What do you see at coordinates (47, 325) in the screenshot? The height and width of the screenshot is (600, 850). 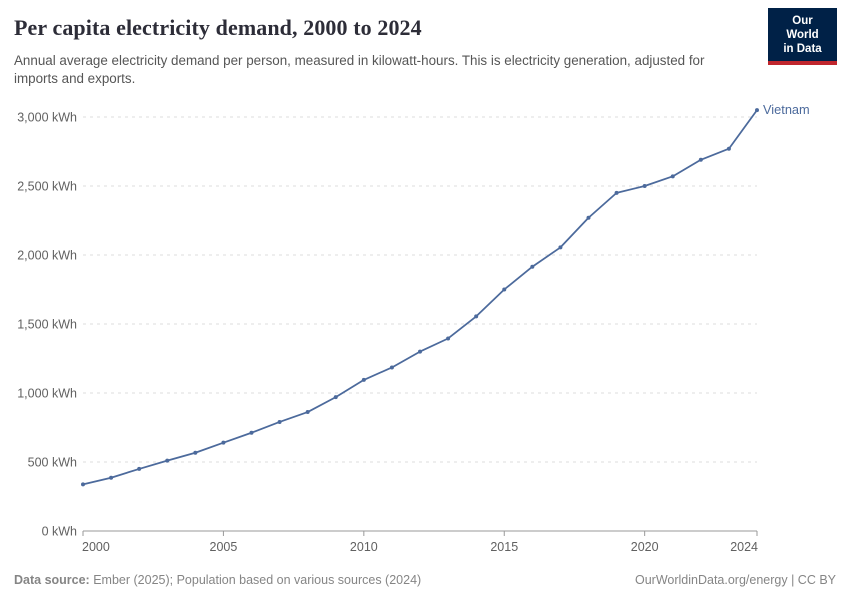 I see `y-tick-label: 1,500 kWh` at bounding box center [47, 325].